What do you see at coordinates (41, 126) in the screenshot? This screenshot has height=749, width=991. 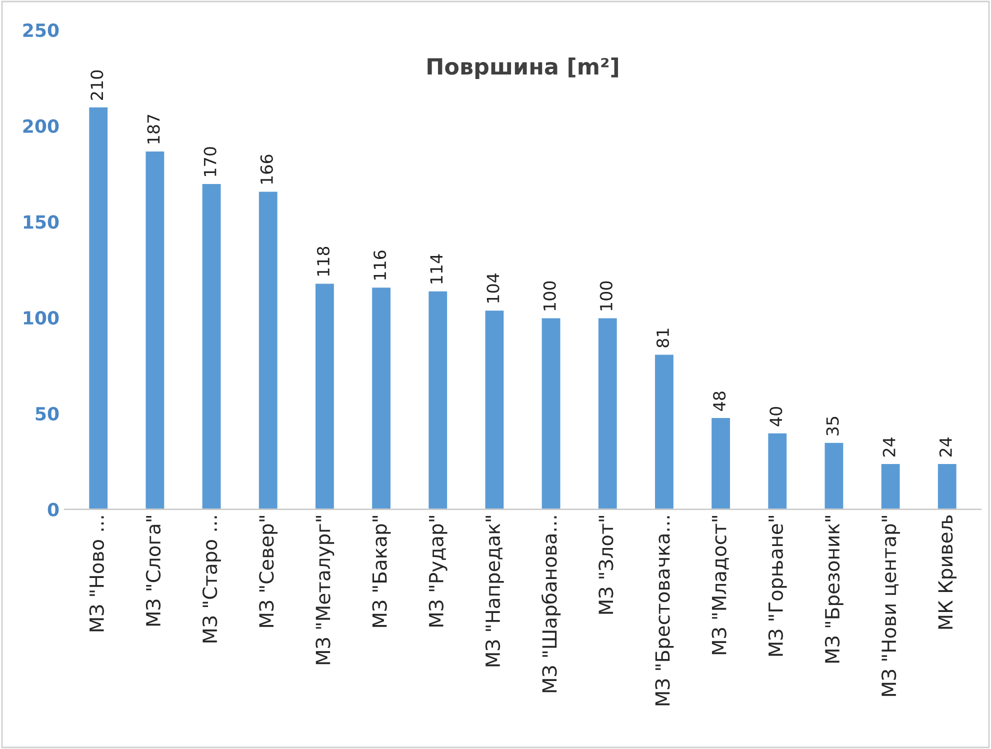 I see `y-tick-label: 200` at bounding box center [41, 126].